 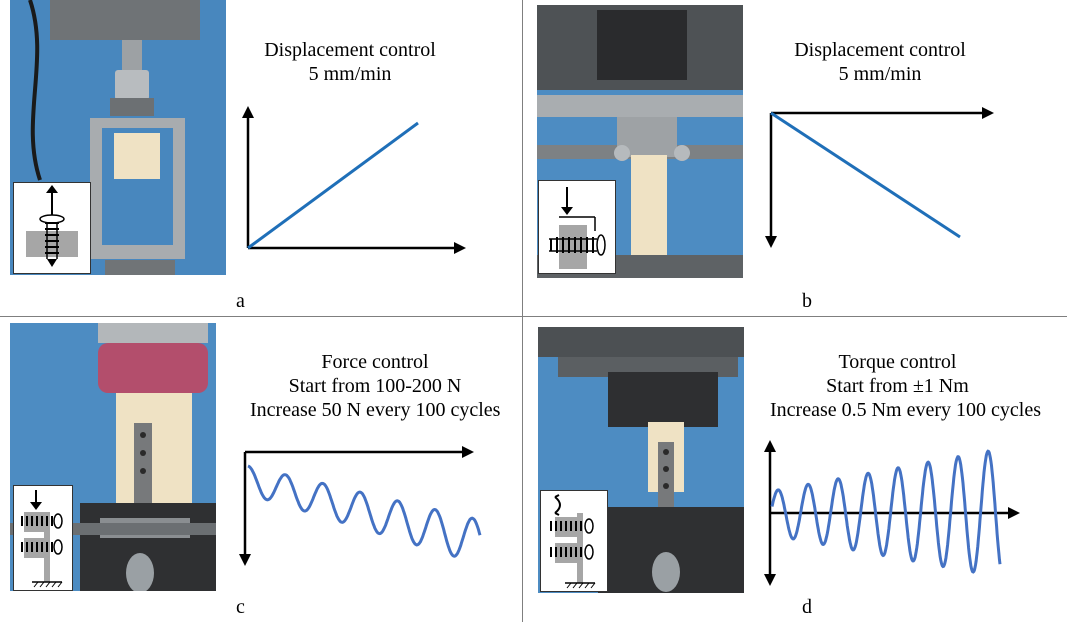 I want to click on panel-d-photo, so click(x=641, y=460).